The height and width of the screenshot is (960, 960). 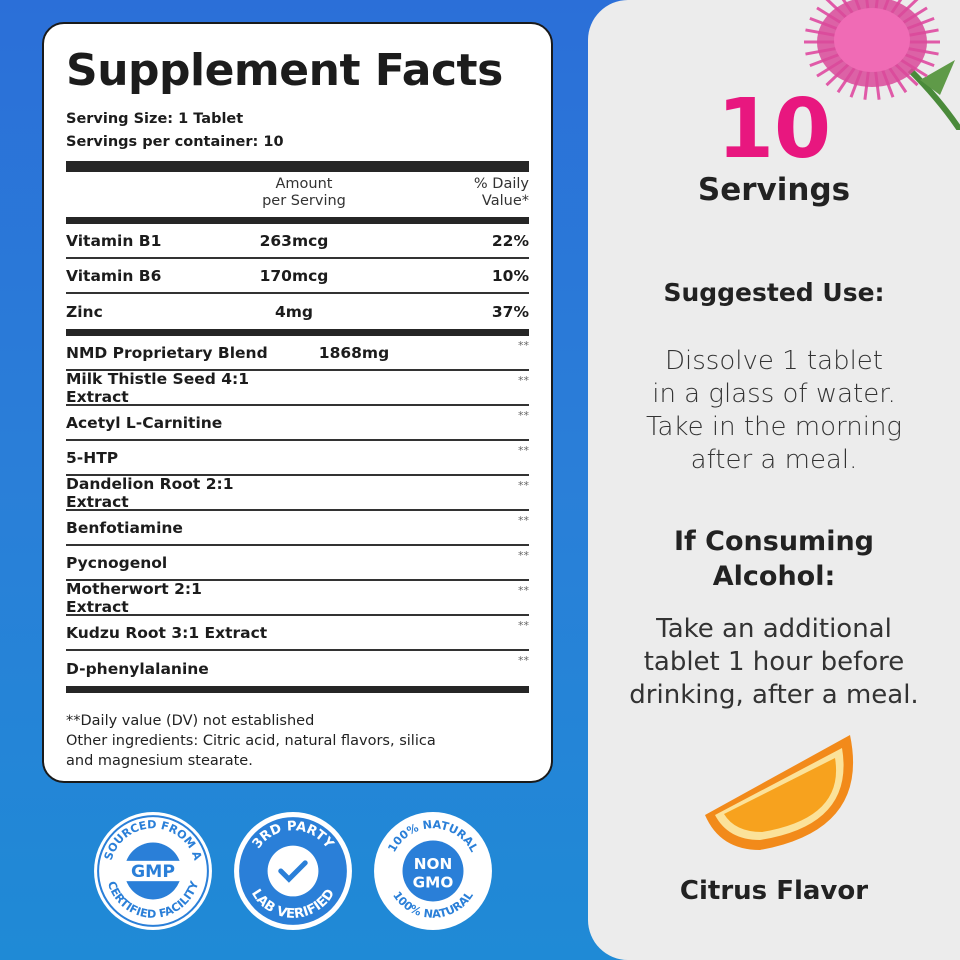 I want to click on ingredient-amount: 263mcg, so click(x=294, y=240).